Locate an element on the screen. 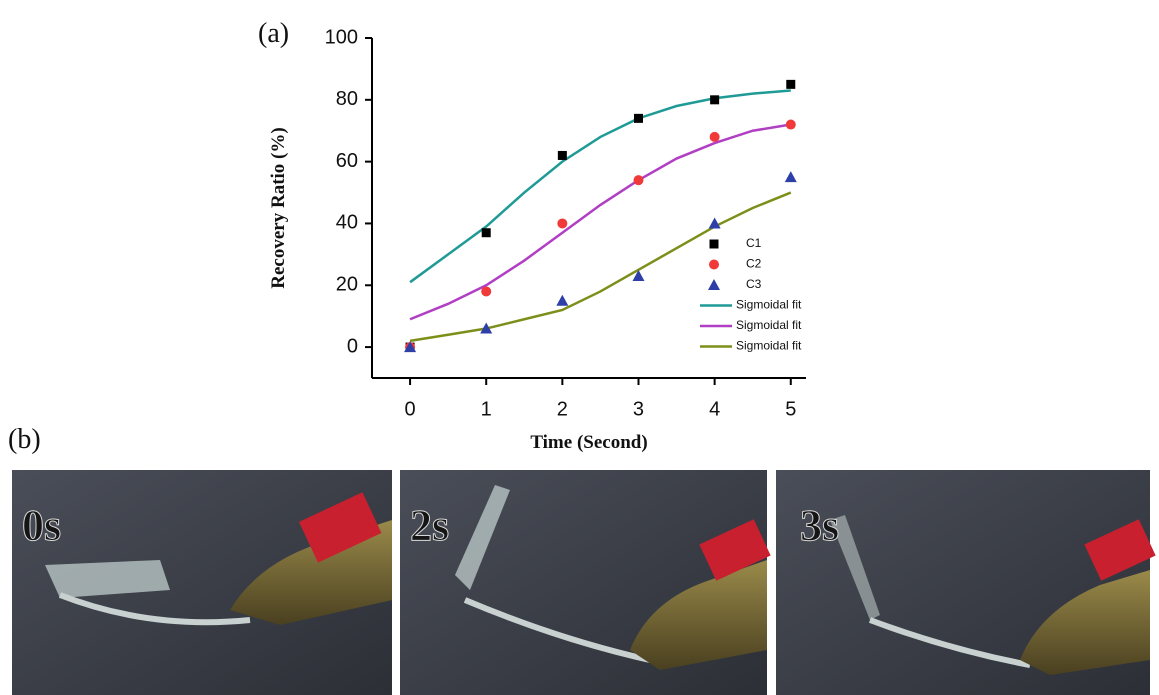 Image resolution: width=1159 pixels, height=695 pixels. y-tick-label: 20 is located at coordinates (347, 285).